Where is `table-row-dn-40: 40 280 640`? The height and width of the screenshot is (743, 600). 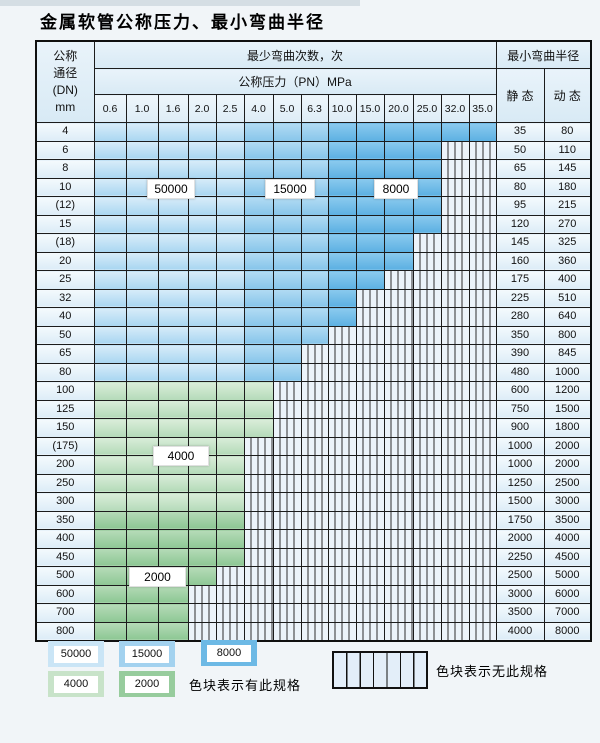 table-row-dn-40: 40 280 640 is located at coordinates (313, 317).